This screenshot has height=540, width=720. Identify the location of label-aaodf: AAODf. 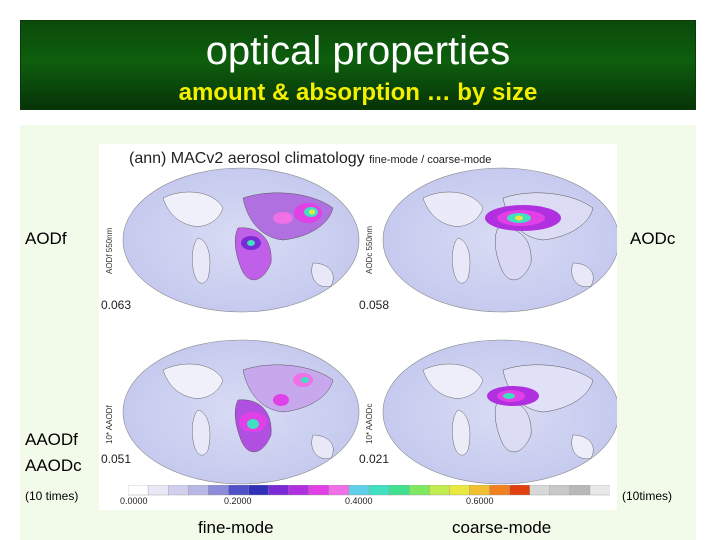
(51, 439).